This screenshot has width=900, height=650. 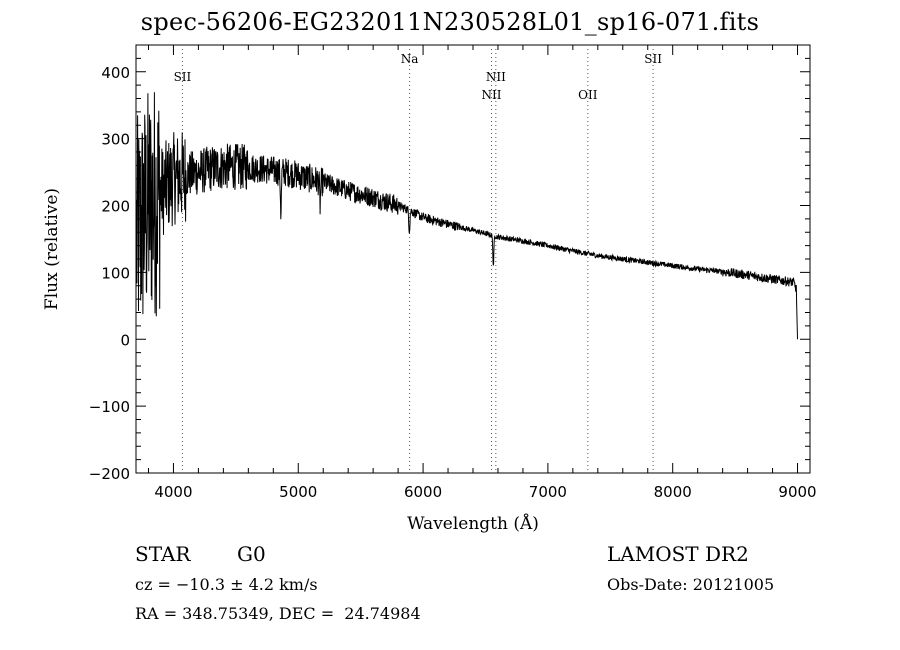 What do you see at coordinates (163, 554) in the screenshot?
I see `object-class: STAR` at bounding box center [163, 554].